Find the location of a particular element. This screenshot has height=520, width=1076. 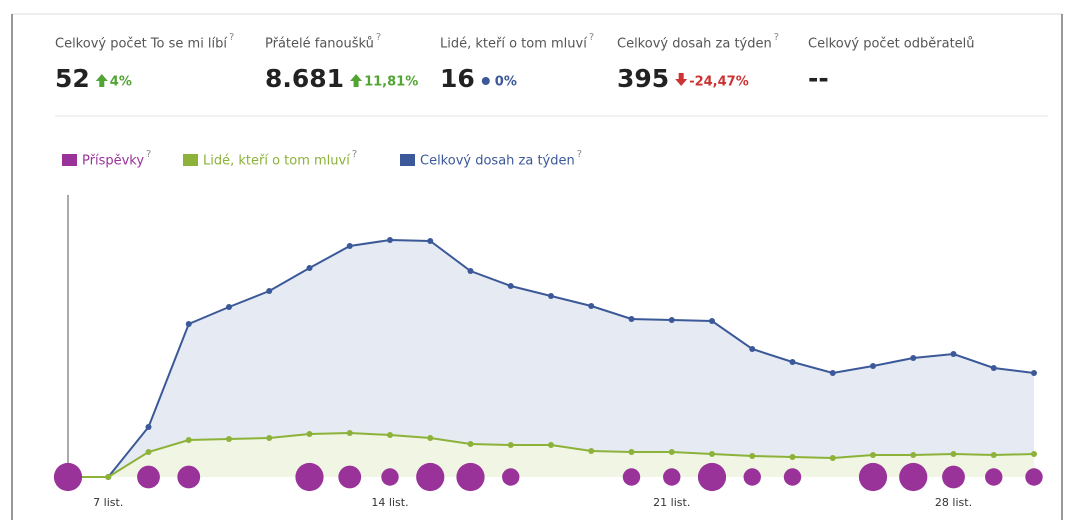

stat-change: 4% is located at coordinates (121, 82).